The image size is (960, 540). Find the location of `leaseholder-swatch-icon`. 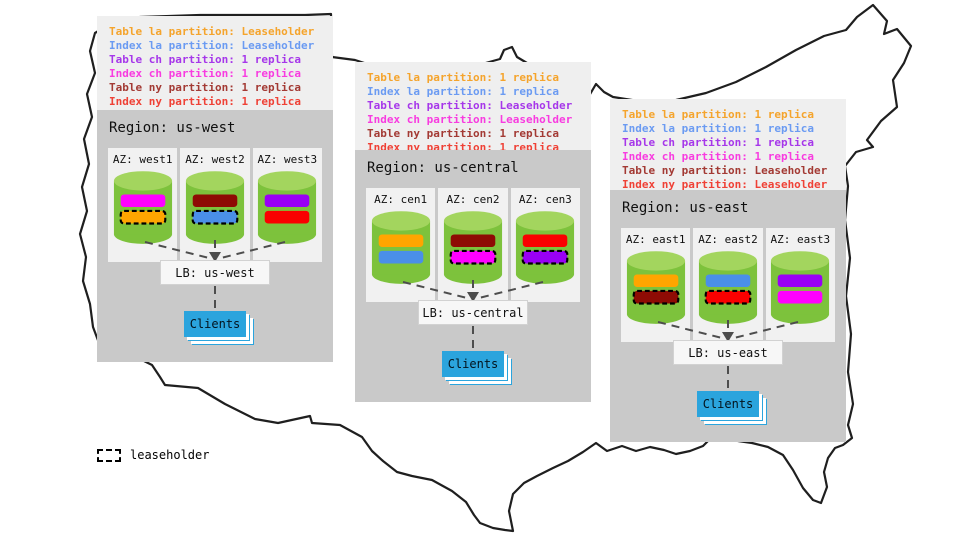

leaseholder-swatch-icon is located at coordinates (109, 455).